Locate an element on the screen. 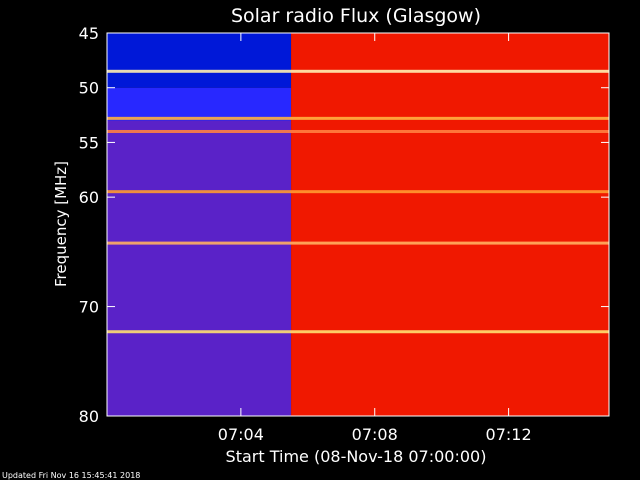 This screenshot has height=480, width=640. x-tick-label-0: 07:04 is located at coordinates (241, 434).